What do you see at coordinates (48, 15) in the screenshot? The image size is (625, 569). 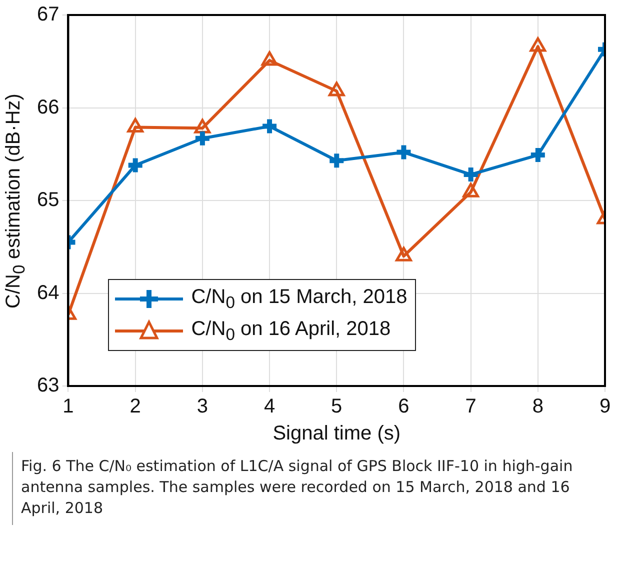 I see `y-tick-label: 67` at bounding box center [48, 15].